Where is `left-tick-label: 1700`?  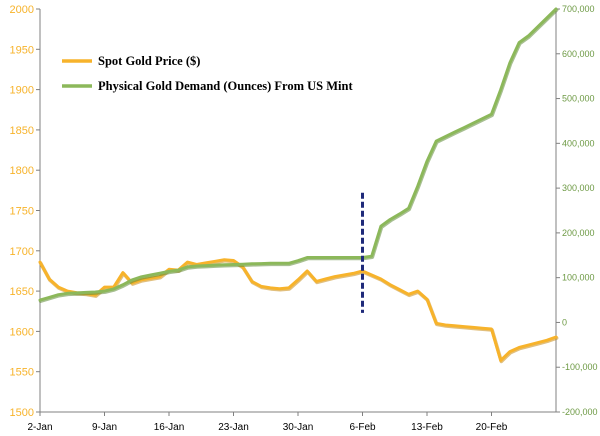 left-tick-label: 1700 is located at coordinates (22, 252).